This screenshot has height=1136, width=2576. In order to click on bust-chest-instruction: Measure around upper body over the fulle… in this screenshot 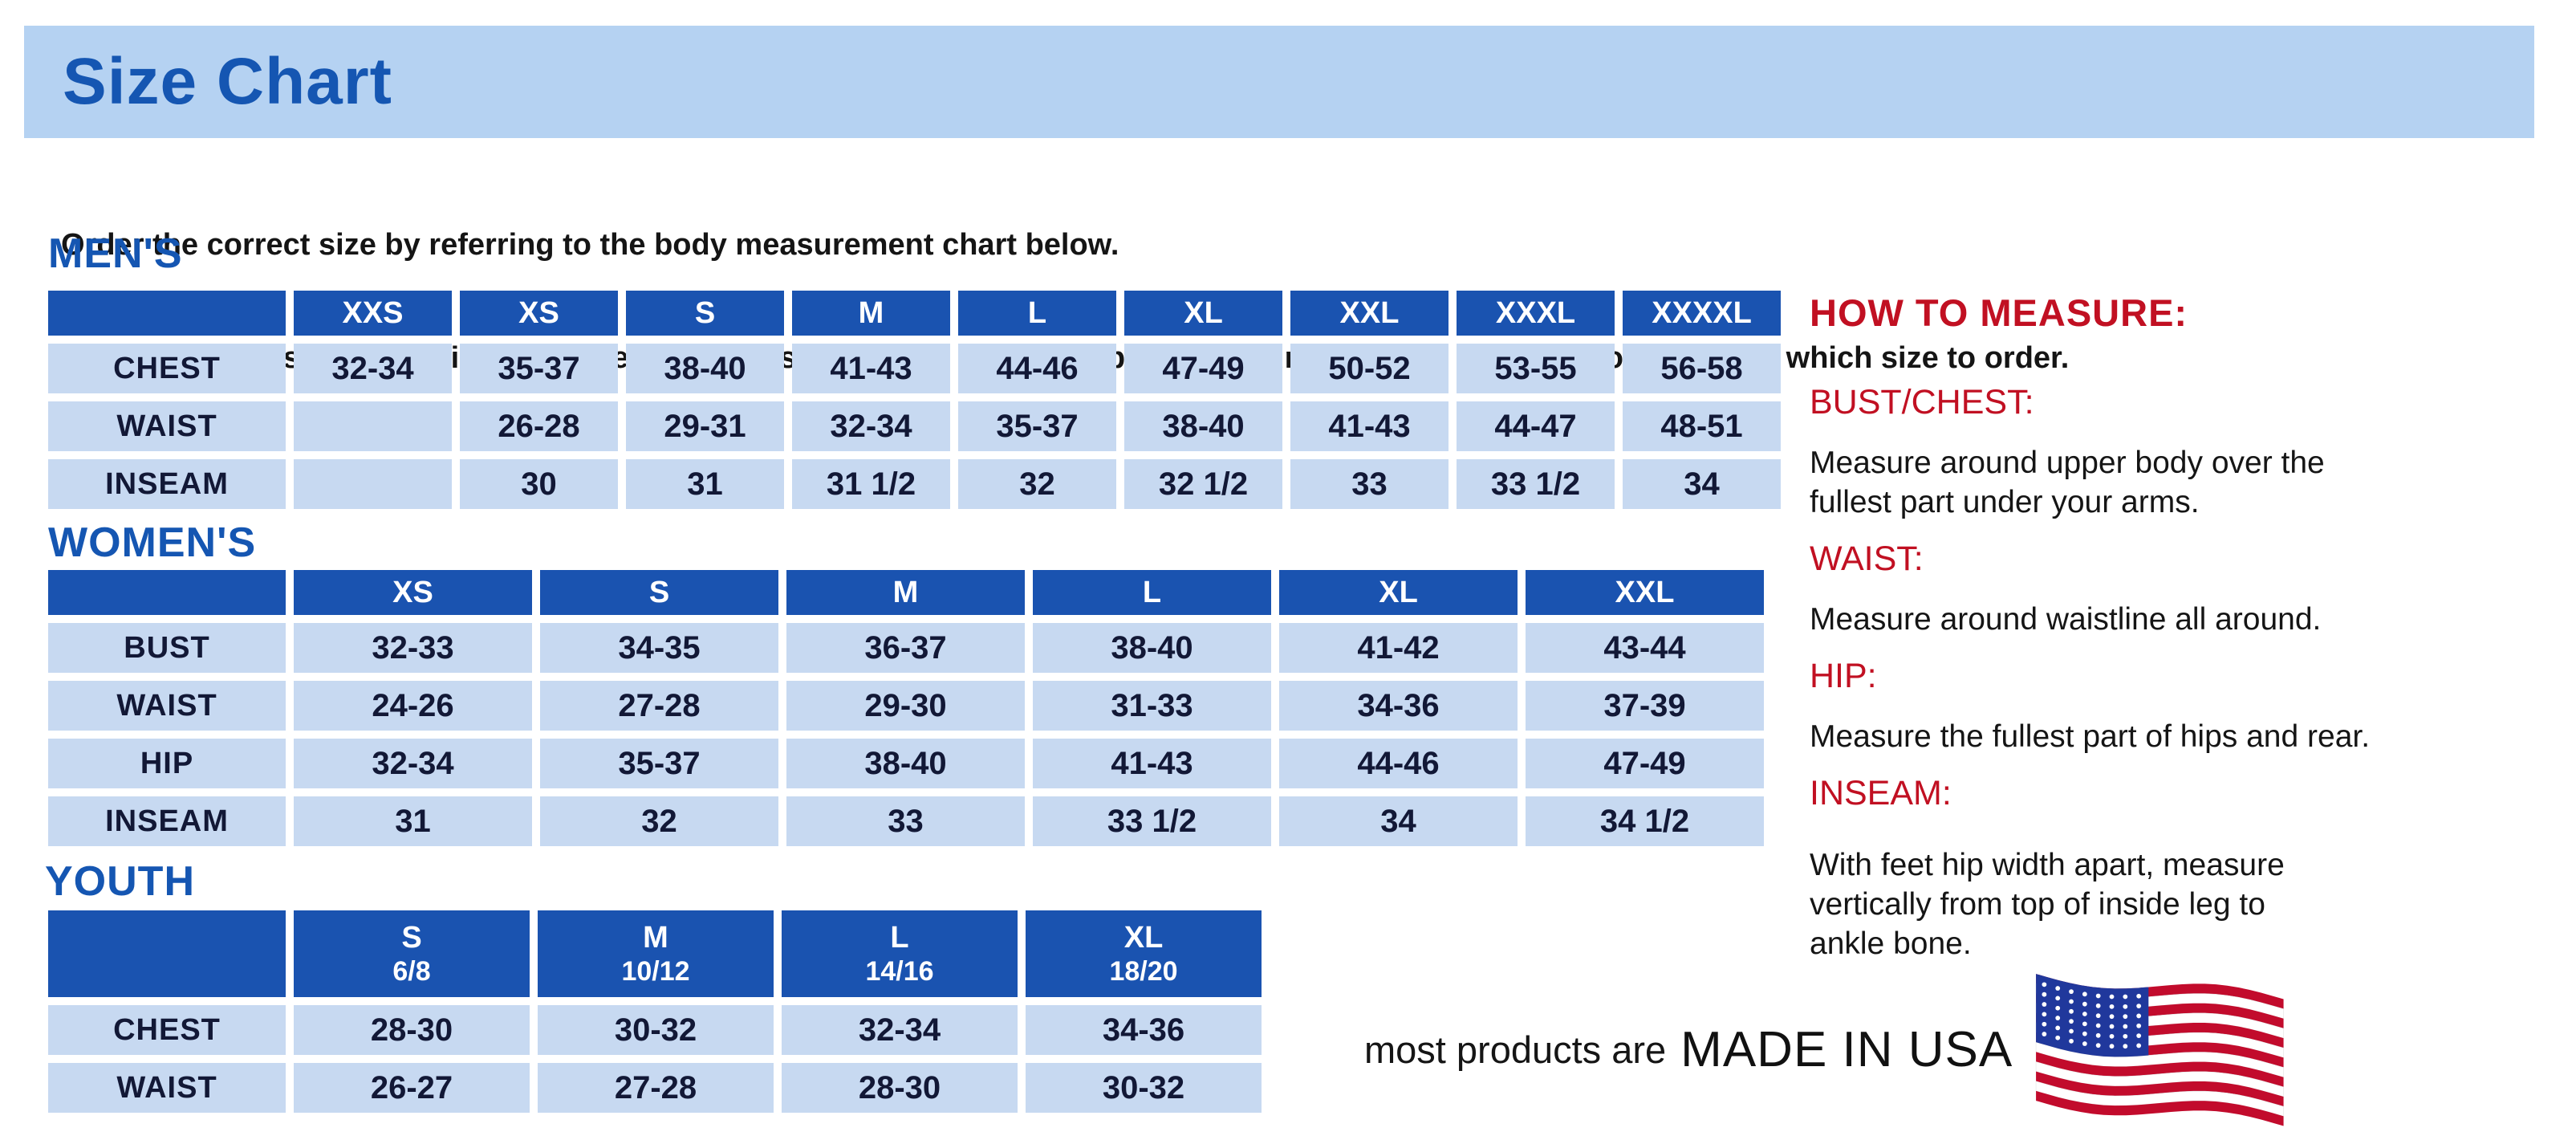, I will do `click(2068, 482)`.